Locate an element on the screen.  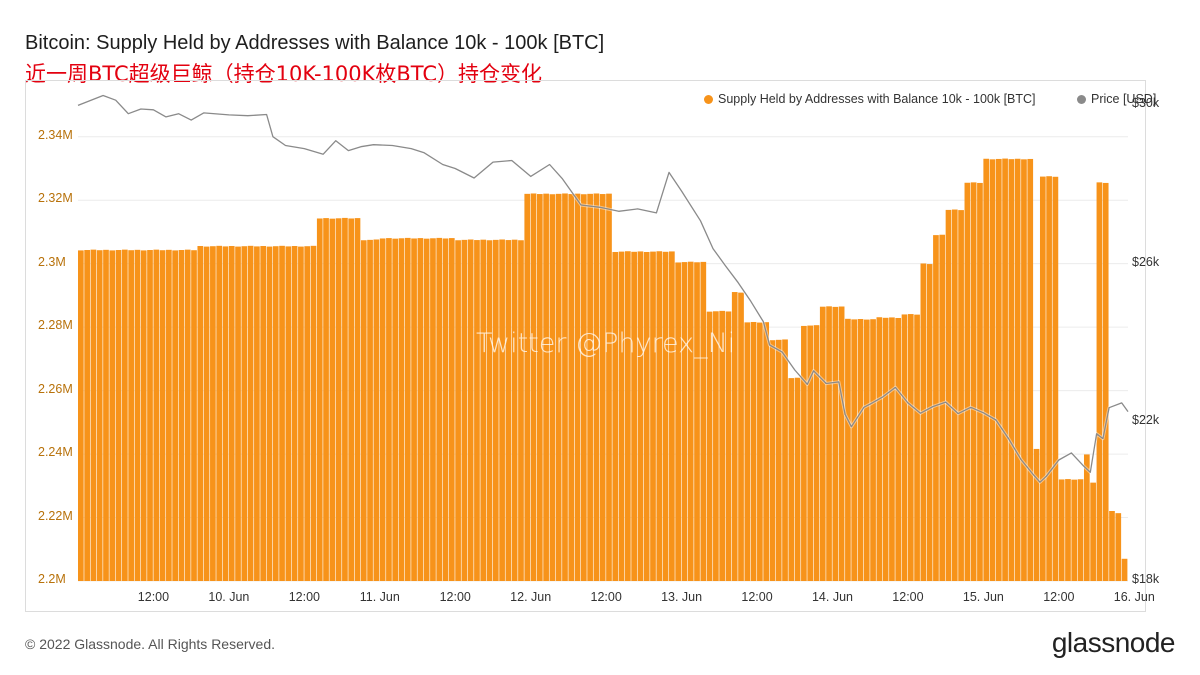
y-left-tick-label: 2.34M is located at coordinates (55, 134).